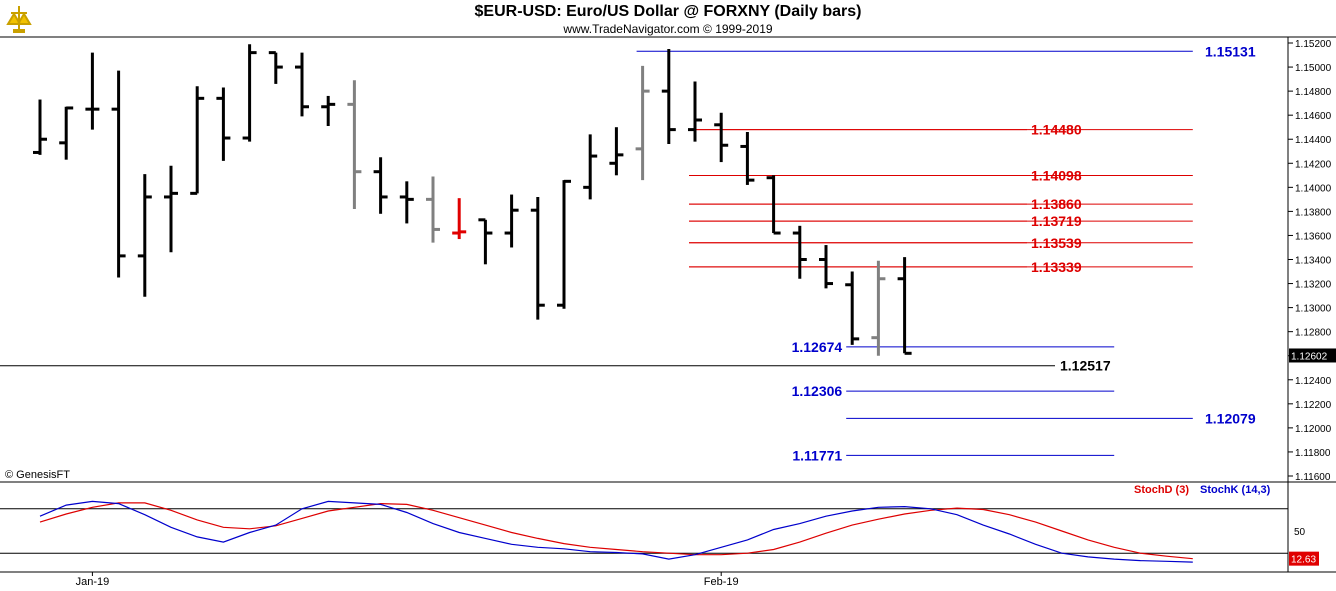 The width and height of the screenshot is (1336, 591). What do you see at coordinates (1313, 44) in the screenshot?
I see `y-tick-label: 1.15200` at bounding box center [1313, 44].